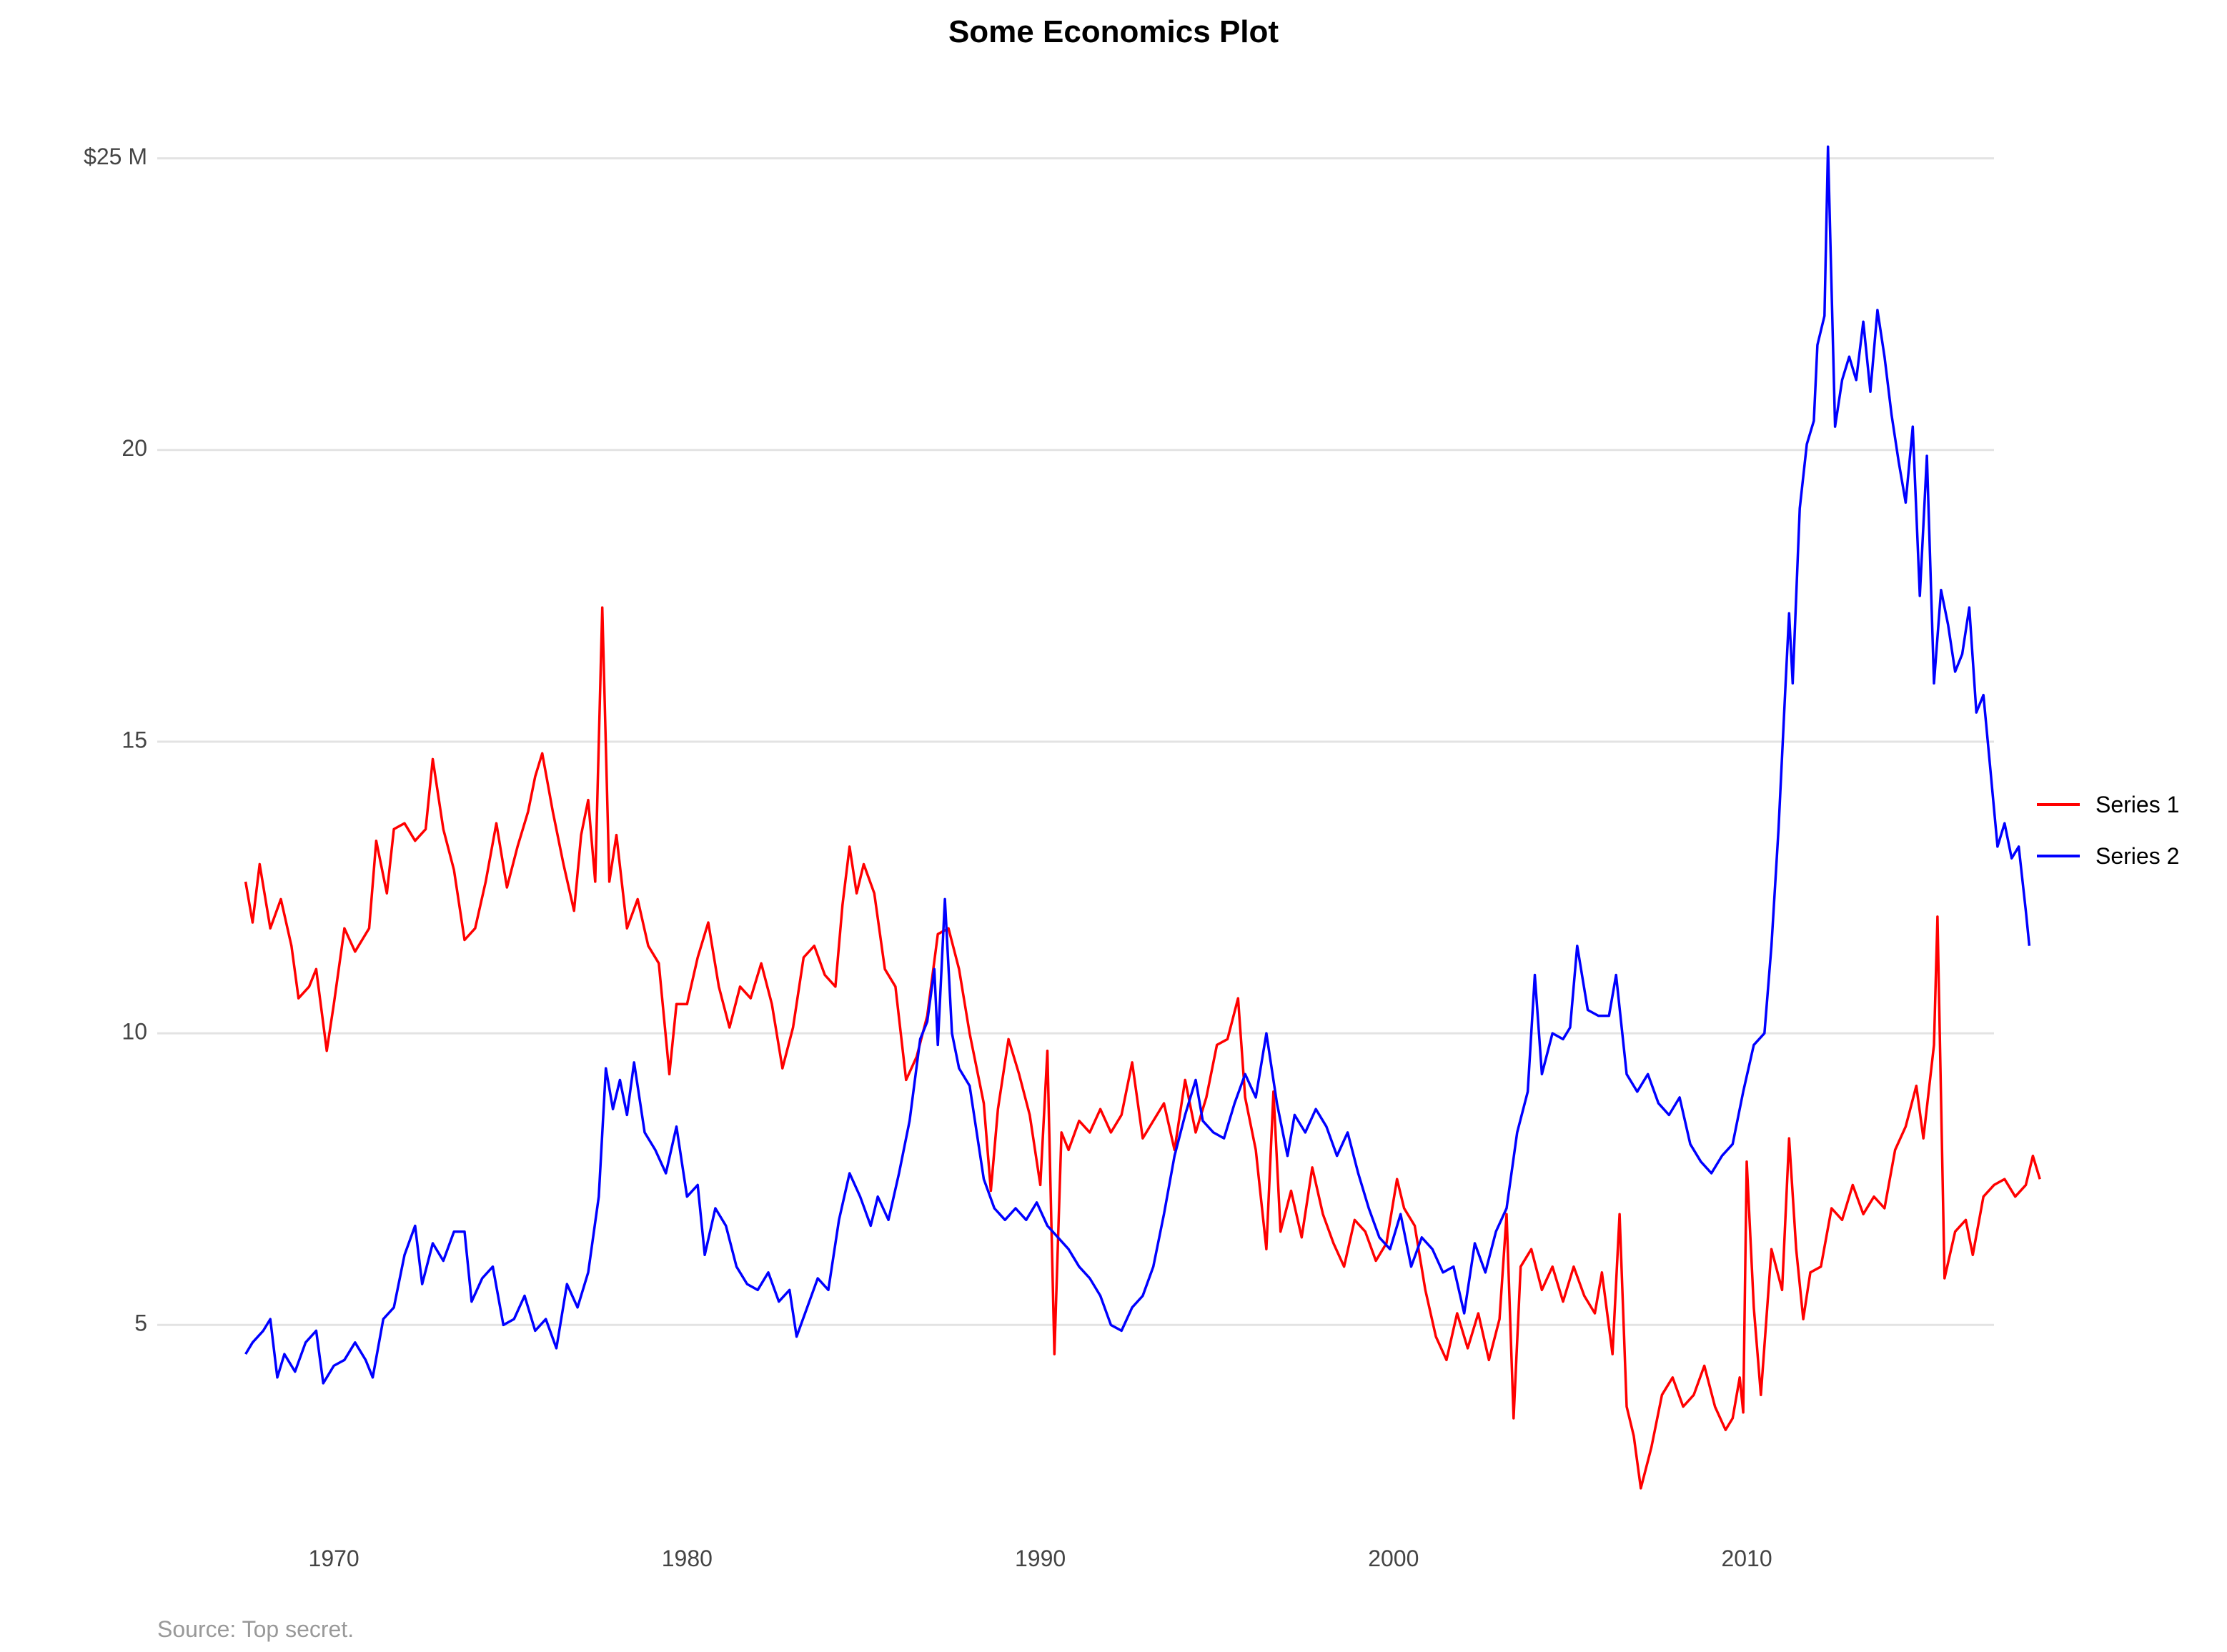 Image resolution: width=2227 pixels, height=1652 pixels. Describe the element at coordinates (134, 448) in the screenshot. I see `y-tick-label: 20` at that location.